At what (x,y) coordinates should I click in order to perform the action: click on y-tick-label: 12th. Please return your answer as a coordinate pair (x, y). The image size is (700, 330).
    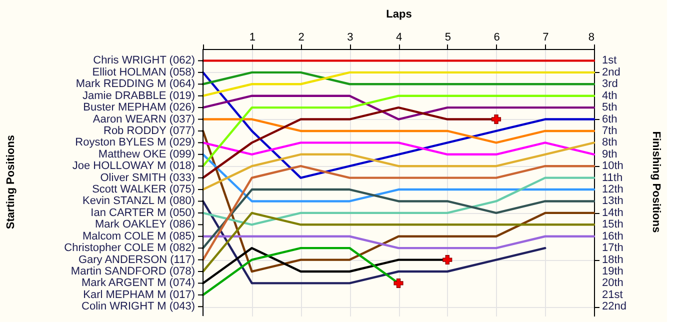
    Looking at the image, I should click on (613, 190).